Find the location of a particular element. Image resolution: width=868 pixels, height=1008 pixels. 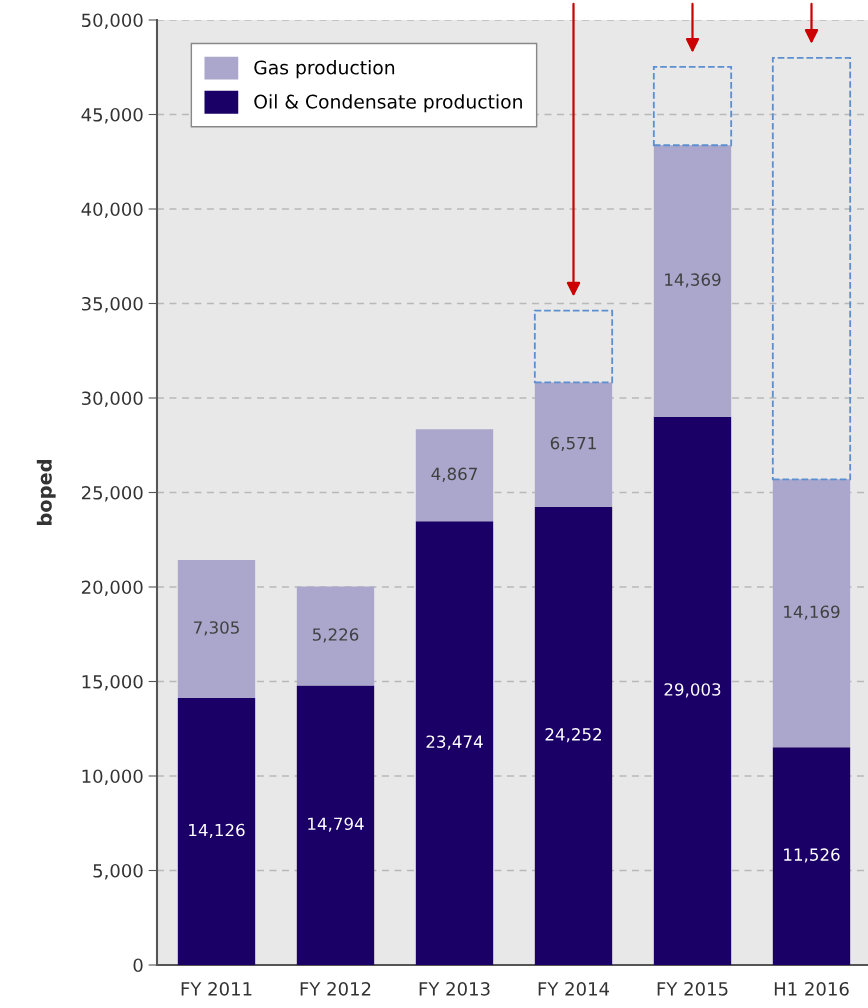

data-label: 5,226 is located at coordinates (335, 635).